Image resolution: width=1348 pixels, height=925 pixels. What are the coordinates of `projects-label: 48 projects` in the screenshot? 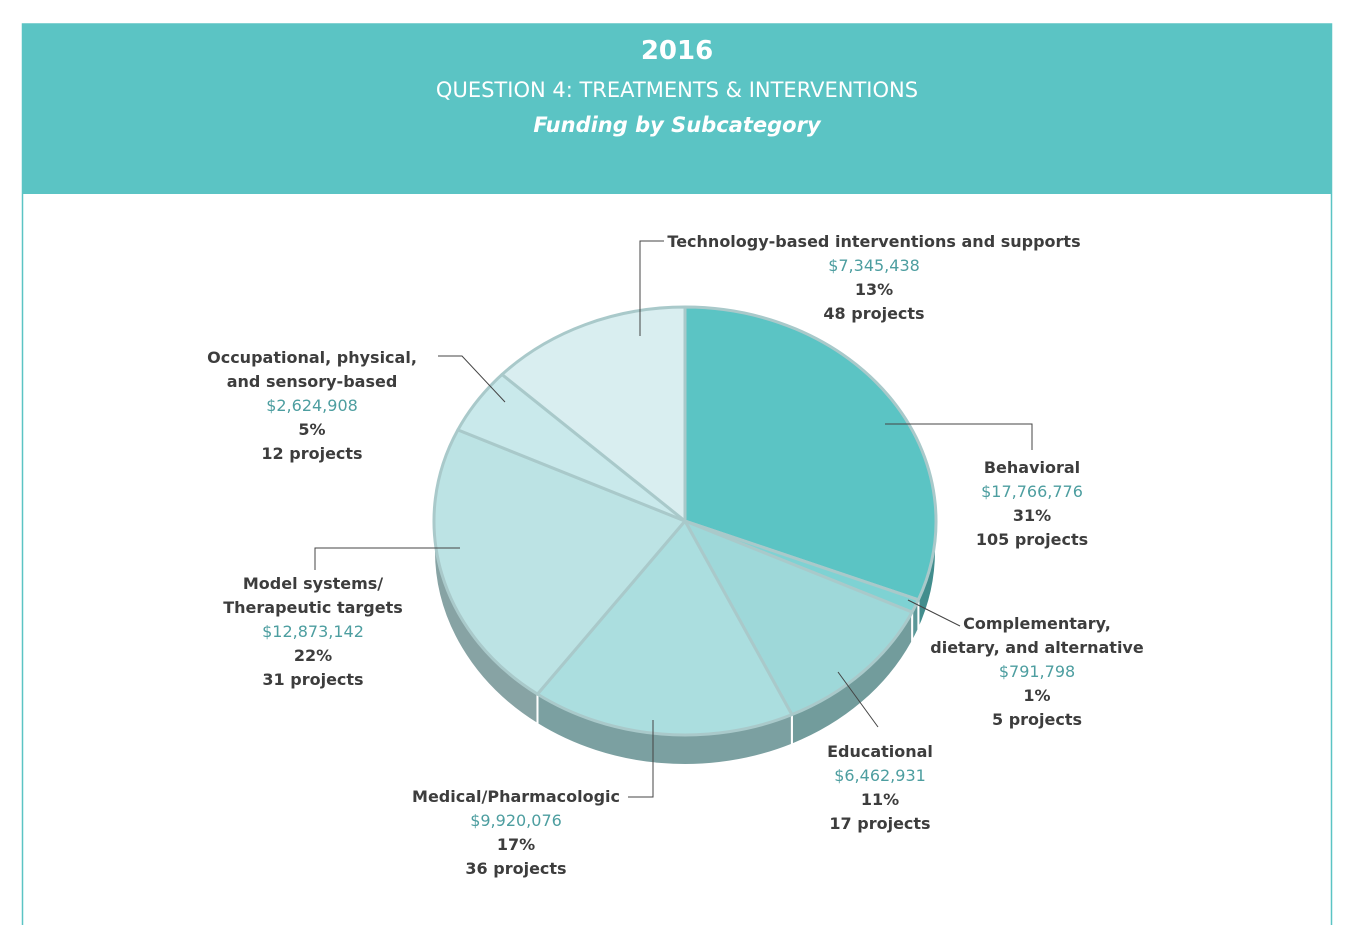 It's located at (874, 313).